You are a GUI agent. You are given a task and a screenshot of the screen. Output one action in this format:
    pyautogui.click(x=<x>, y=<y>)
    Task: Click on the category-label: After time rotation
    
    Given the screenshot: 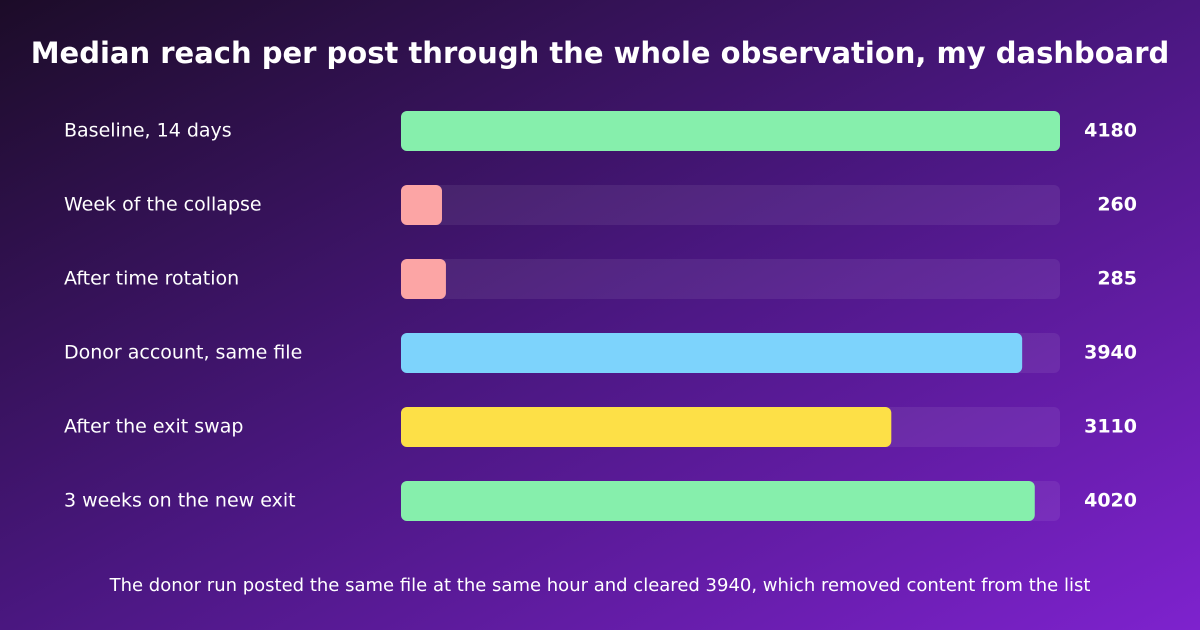 What is the action you would take?
    pyautogui.click(x=151, y=279)
    